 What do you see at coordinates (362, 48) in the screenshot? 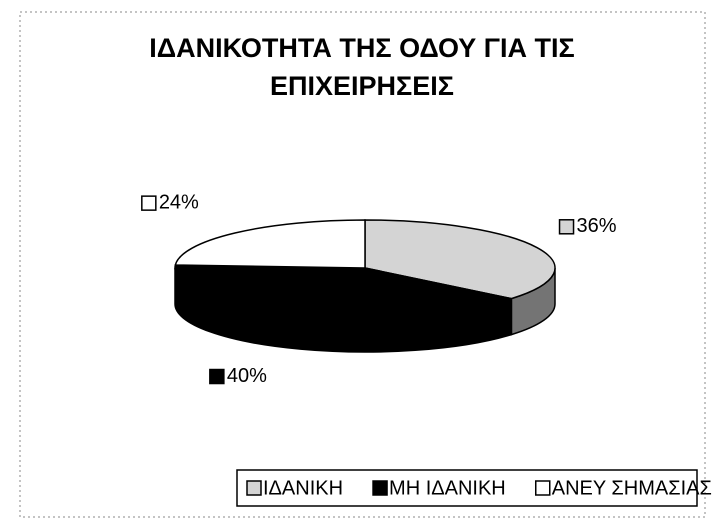
I see `chart-title: ΙΔΑΝΙΚΟΤΗΤΑ ΤΗΣ ΟΔΟΥ ΓΙΑ ΤΙΣ` at bounding box center [362, 48].